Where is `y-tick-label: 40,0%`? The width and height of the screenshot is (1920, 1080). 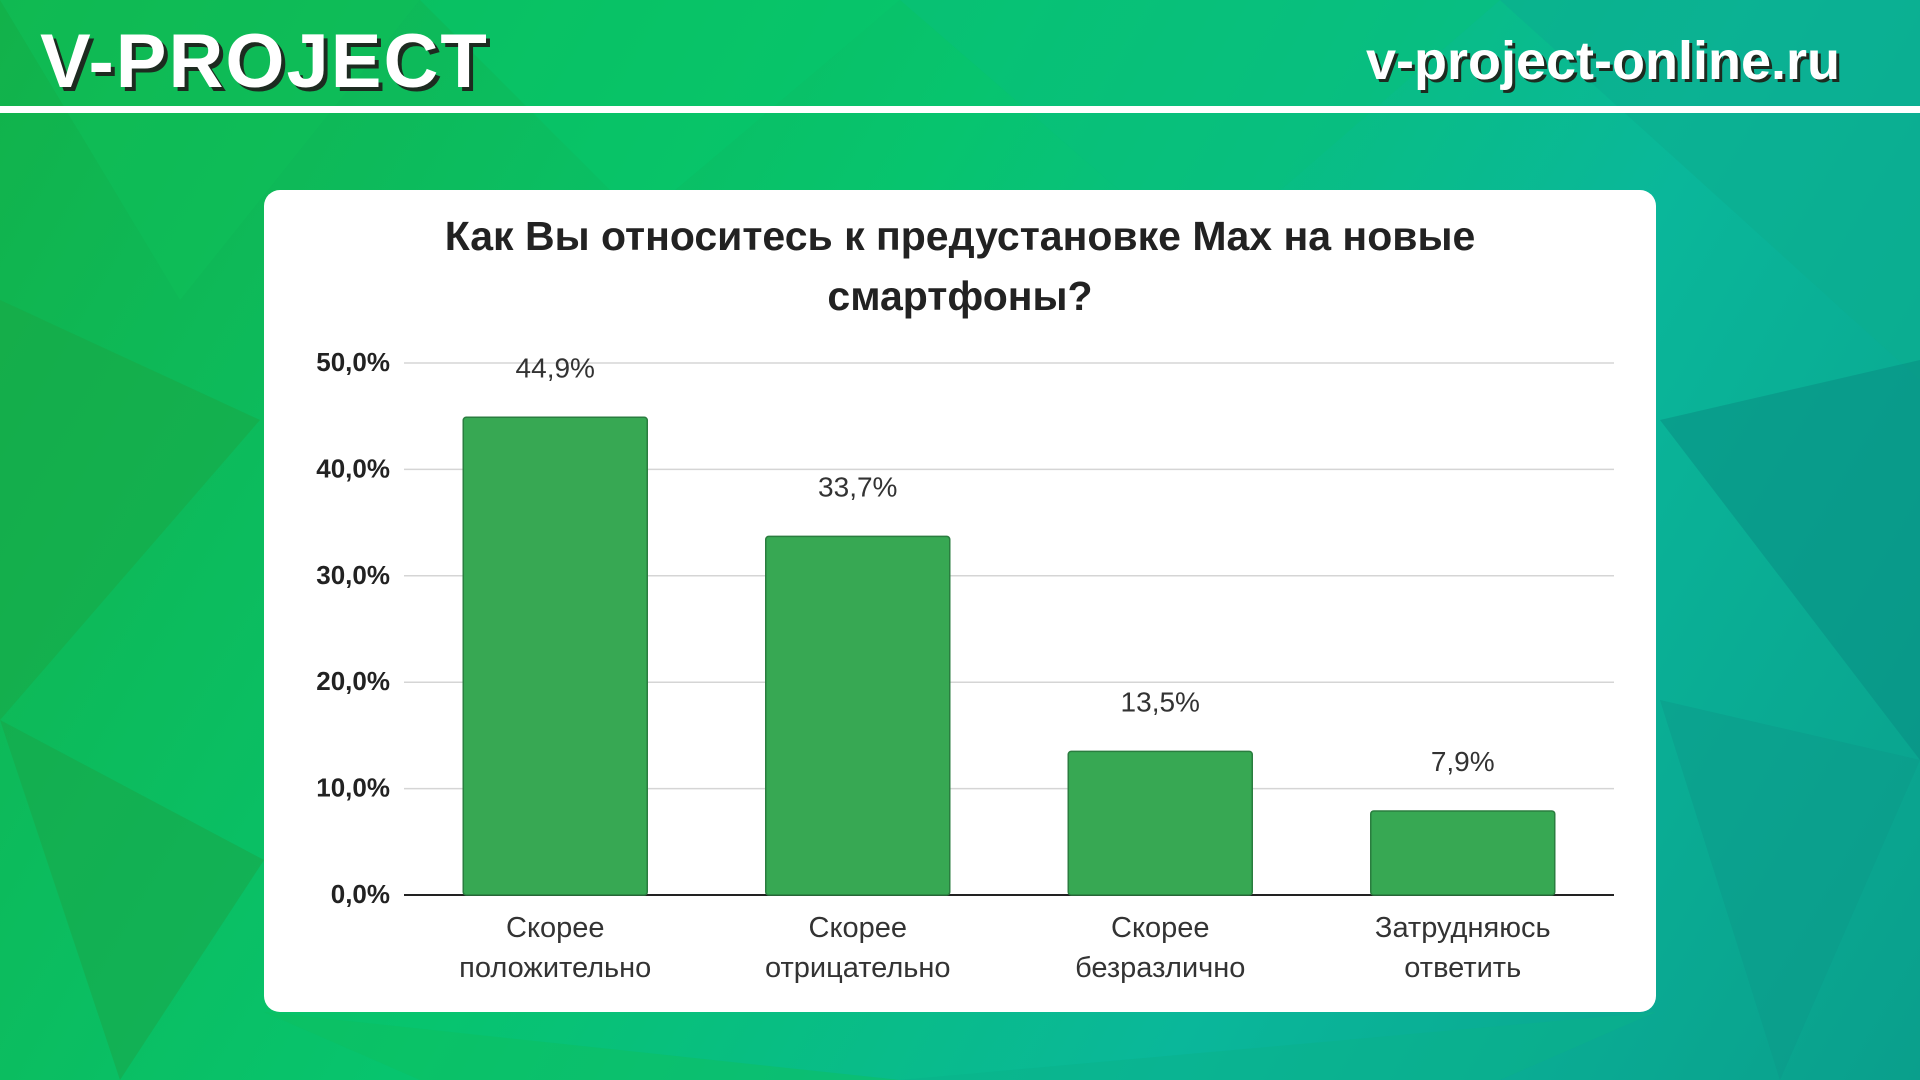 y-tick-label: 40,0% is located at coordinates (353, 468).